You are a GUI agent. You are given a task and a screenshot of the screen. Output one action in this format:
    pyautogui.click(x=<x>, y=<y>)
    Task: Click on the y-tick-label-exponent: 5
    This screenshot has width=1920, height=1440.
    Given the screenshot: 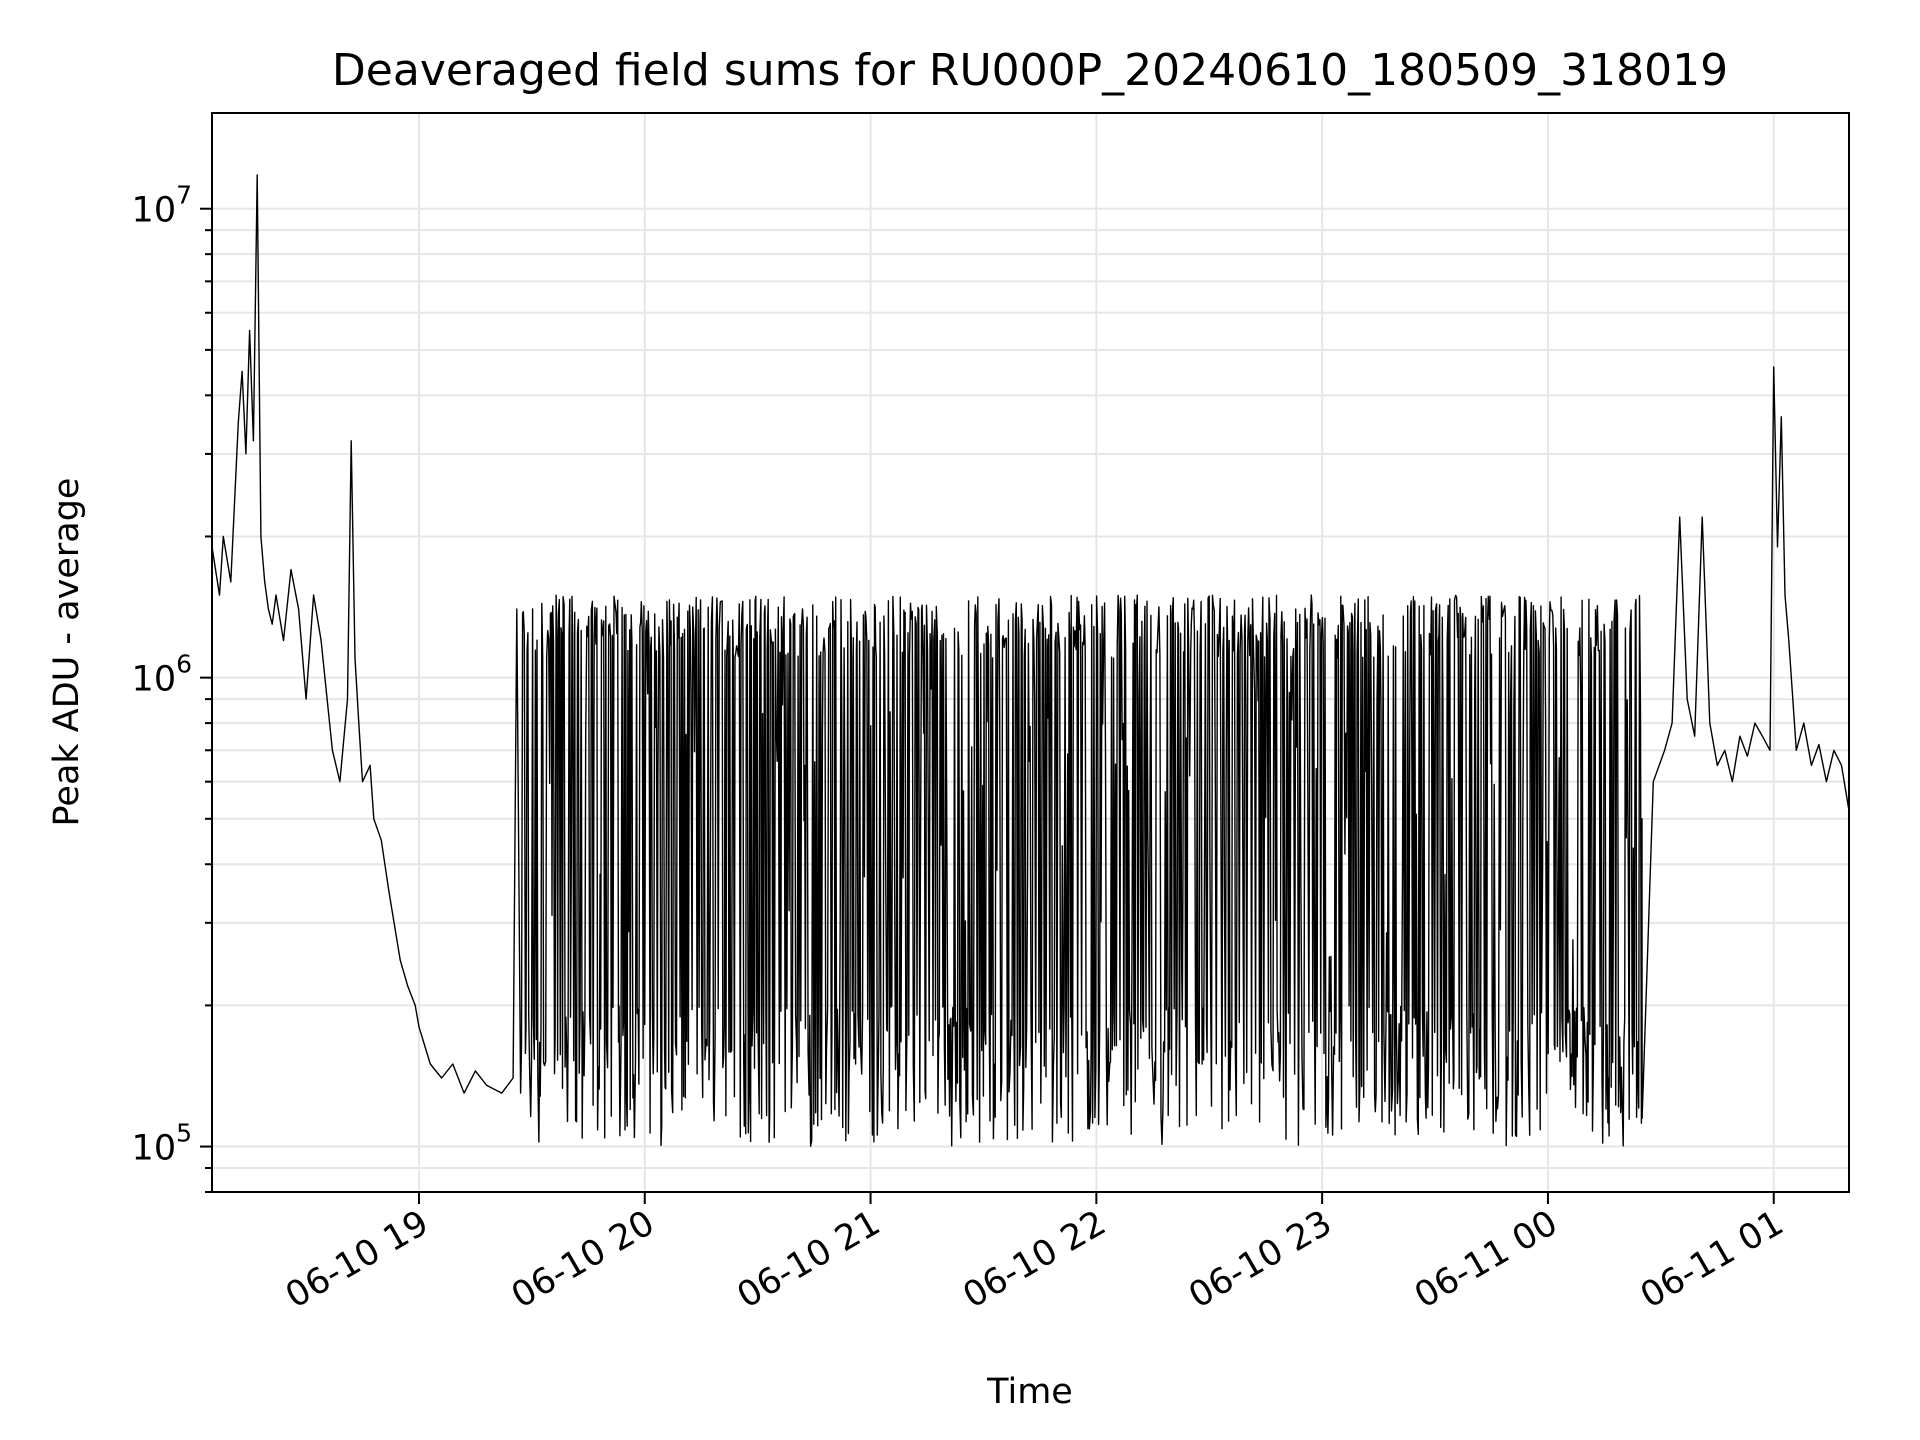 What is the action you would take?
    pyautogui.click(x=184, y=1133)
    